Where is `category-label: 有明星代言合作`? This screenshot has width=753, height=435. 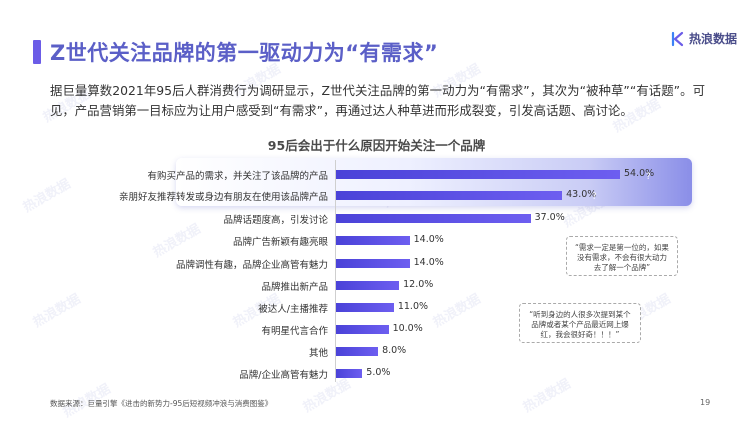 category-label: 有明星代言合作 is located at coordinates (294, 331).